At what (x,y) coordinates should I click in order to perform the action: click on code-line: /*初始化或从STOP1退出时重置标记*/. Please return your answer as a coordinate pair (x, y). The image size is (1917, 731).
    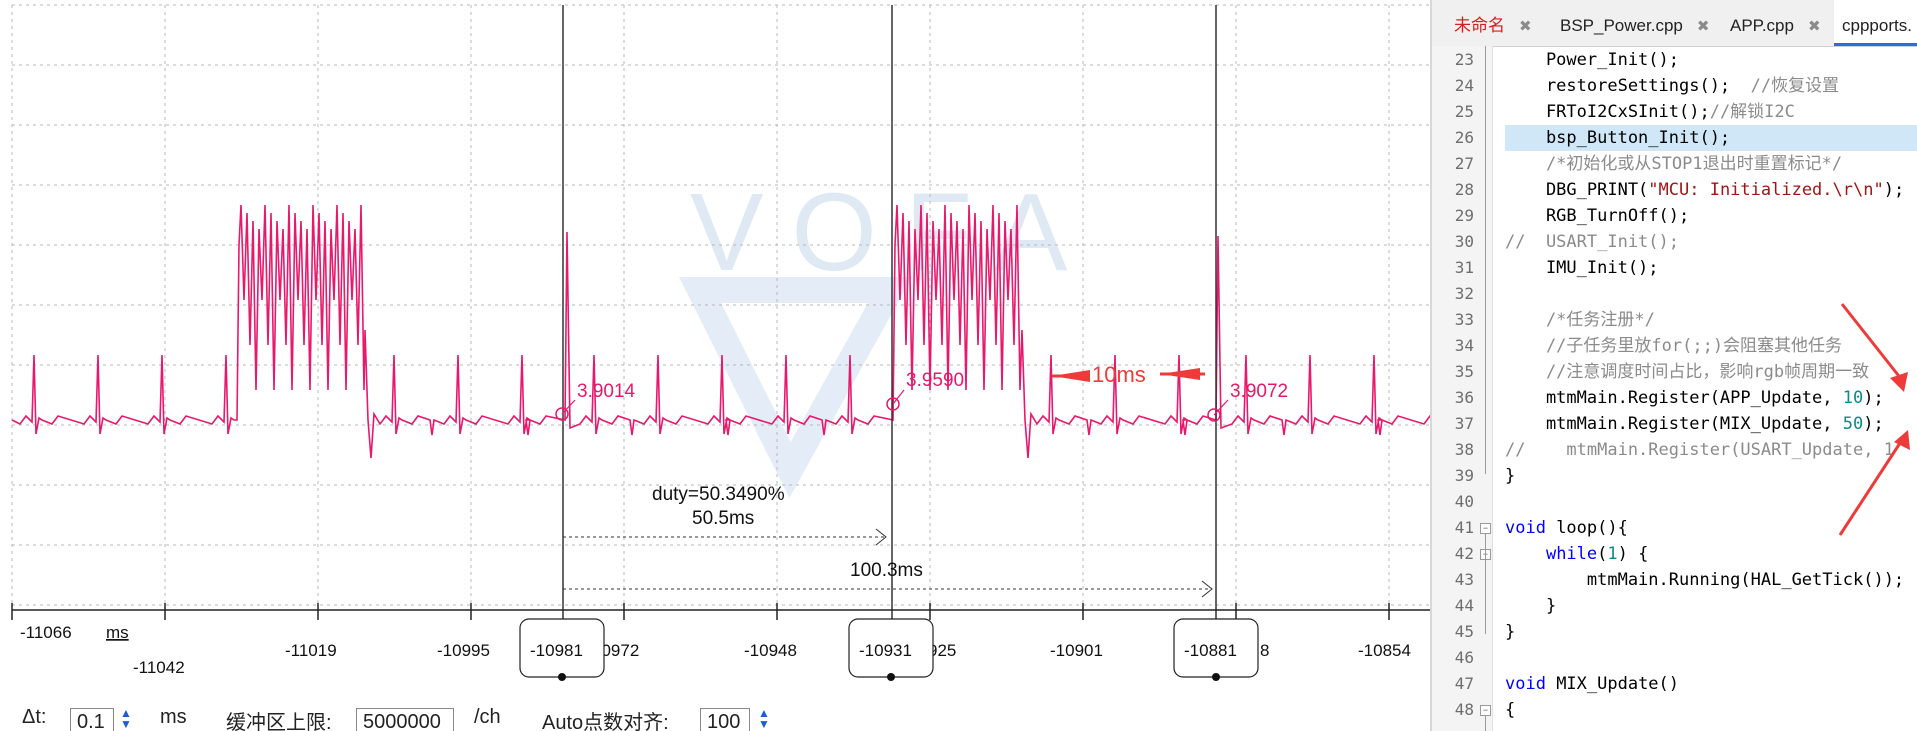
    Looking at the image, I should click on (1674, 164).